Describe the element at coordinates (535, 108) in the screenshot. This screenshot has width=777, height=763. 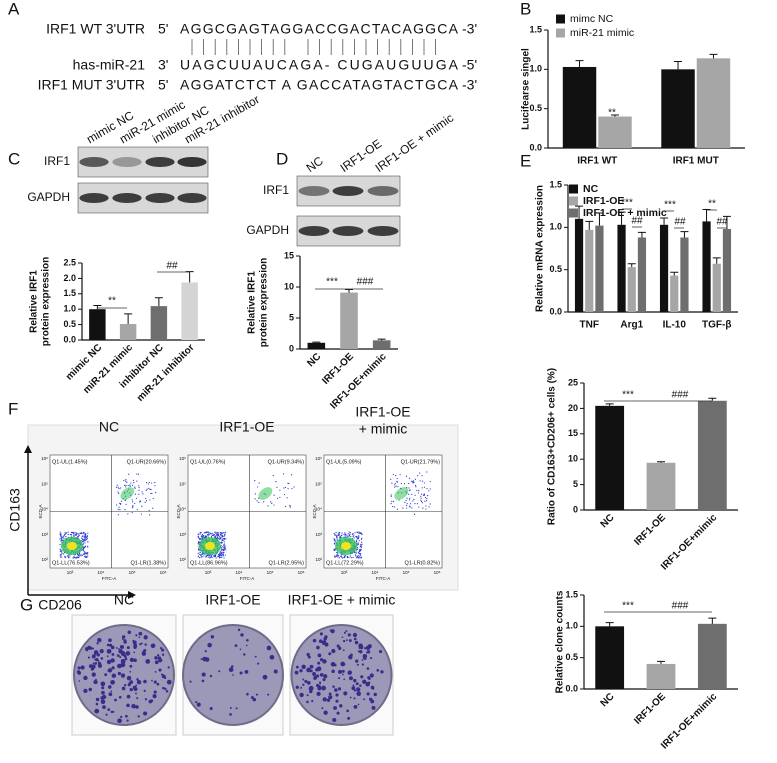
I see `y-tick-label: 0.5` at that location.